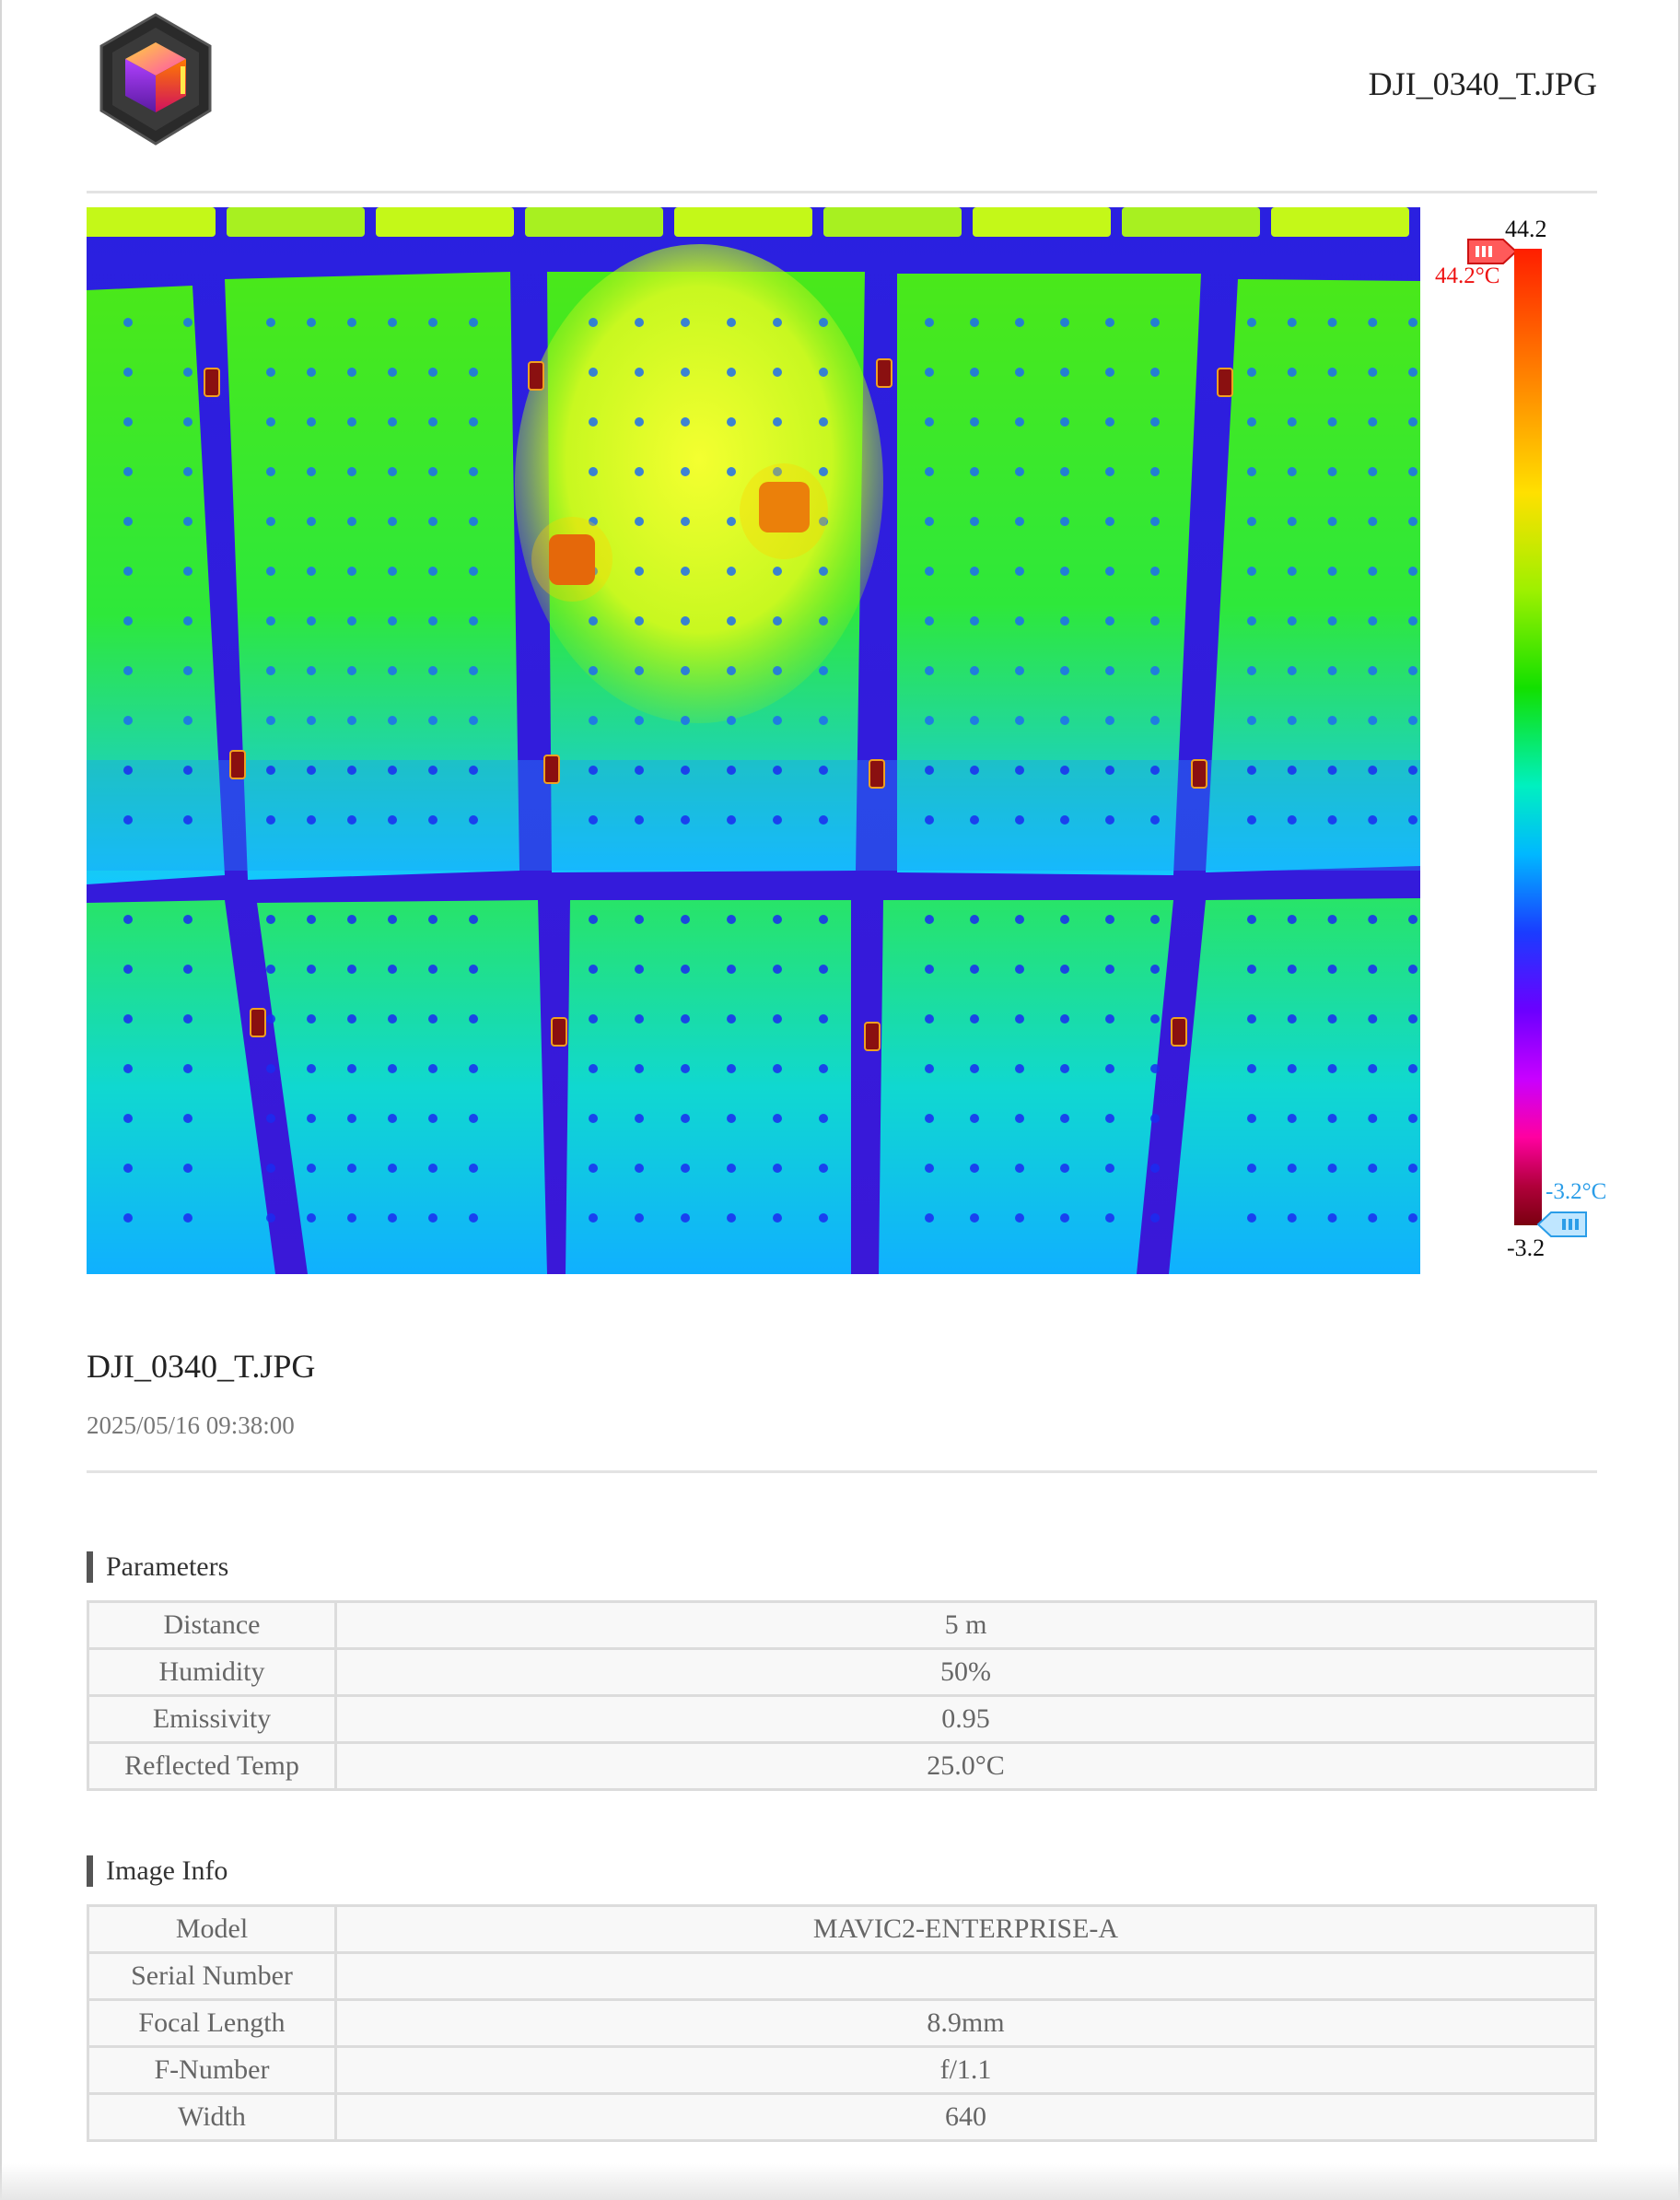 This screenshot has width=1680, height=2200. What do you see at coordinates (157, 1871) in the screenshot?
I see `image-info-section-title: Image Info` at bounding box center [157, 1871].